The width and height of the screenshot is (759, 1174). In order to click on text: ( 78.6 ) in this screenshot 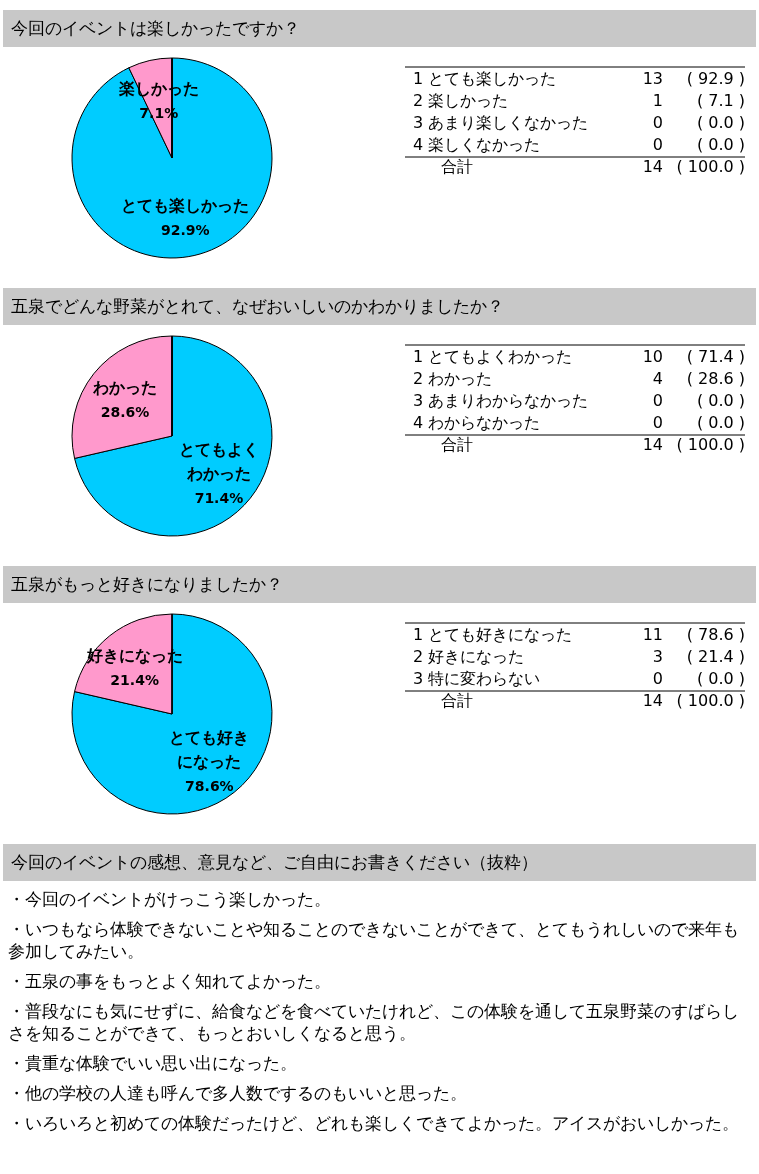, I will do `click(715, 634)`.